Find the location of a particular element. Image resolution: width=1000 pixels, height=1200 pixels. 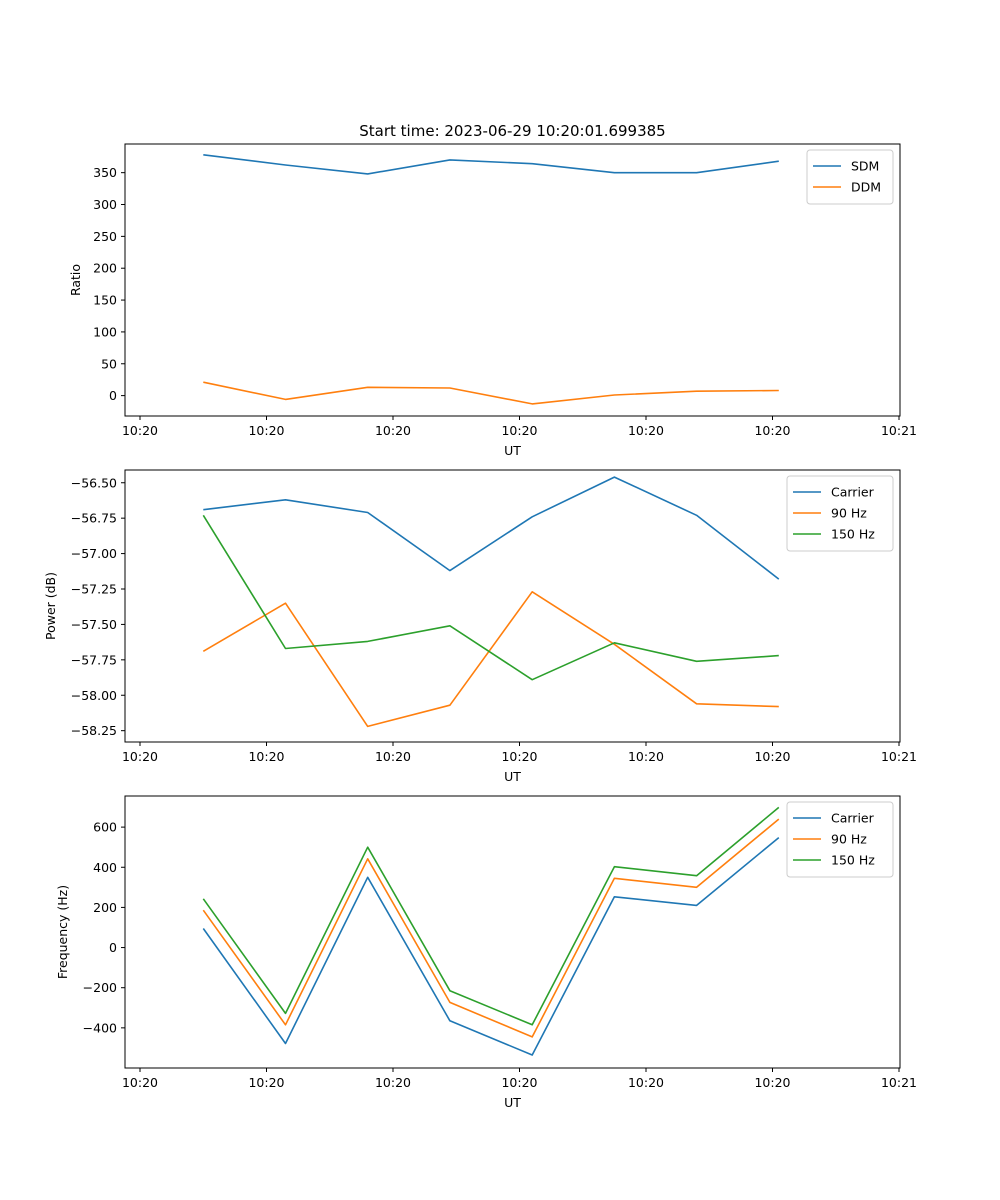

y-axis-label: Frequency (Hz) is located at coordinates (62, 932).